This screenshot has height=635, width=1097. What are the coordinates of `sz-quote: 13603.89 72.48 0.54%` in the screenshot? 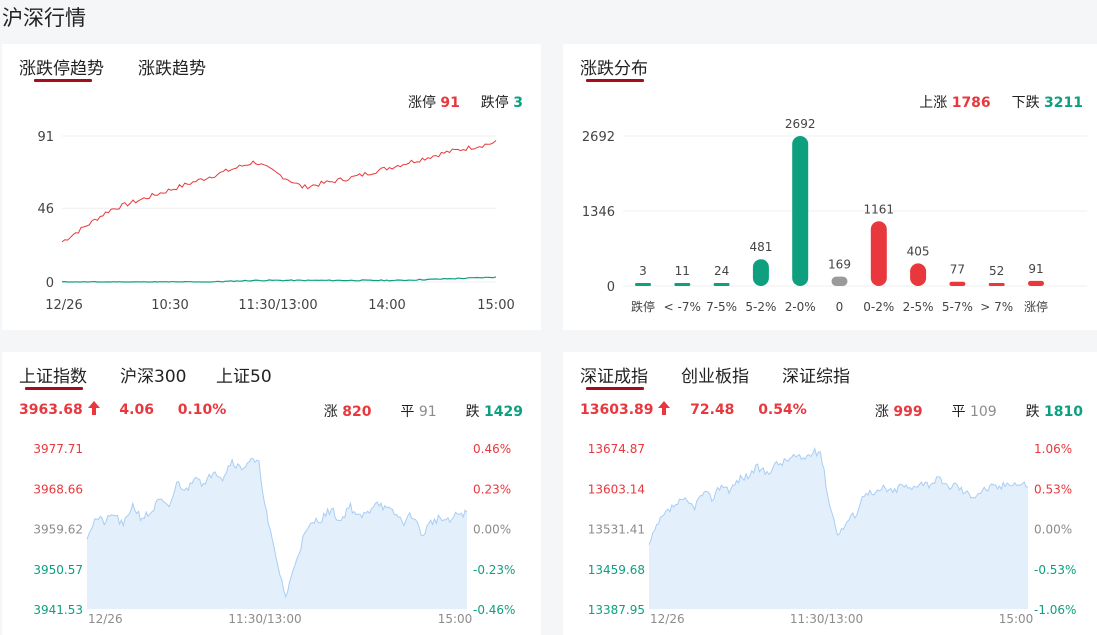 It's located at (693, 410).